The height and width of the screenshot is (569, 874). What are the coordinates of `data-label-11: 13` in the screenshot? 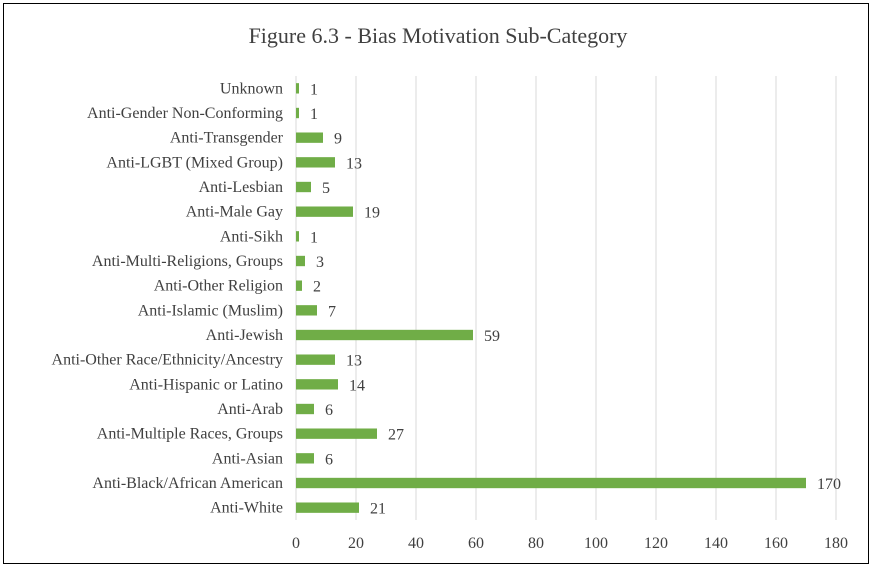 It's located at (354, 361).